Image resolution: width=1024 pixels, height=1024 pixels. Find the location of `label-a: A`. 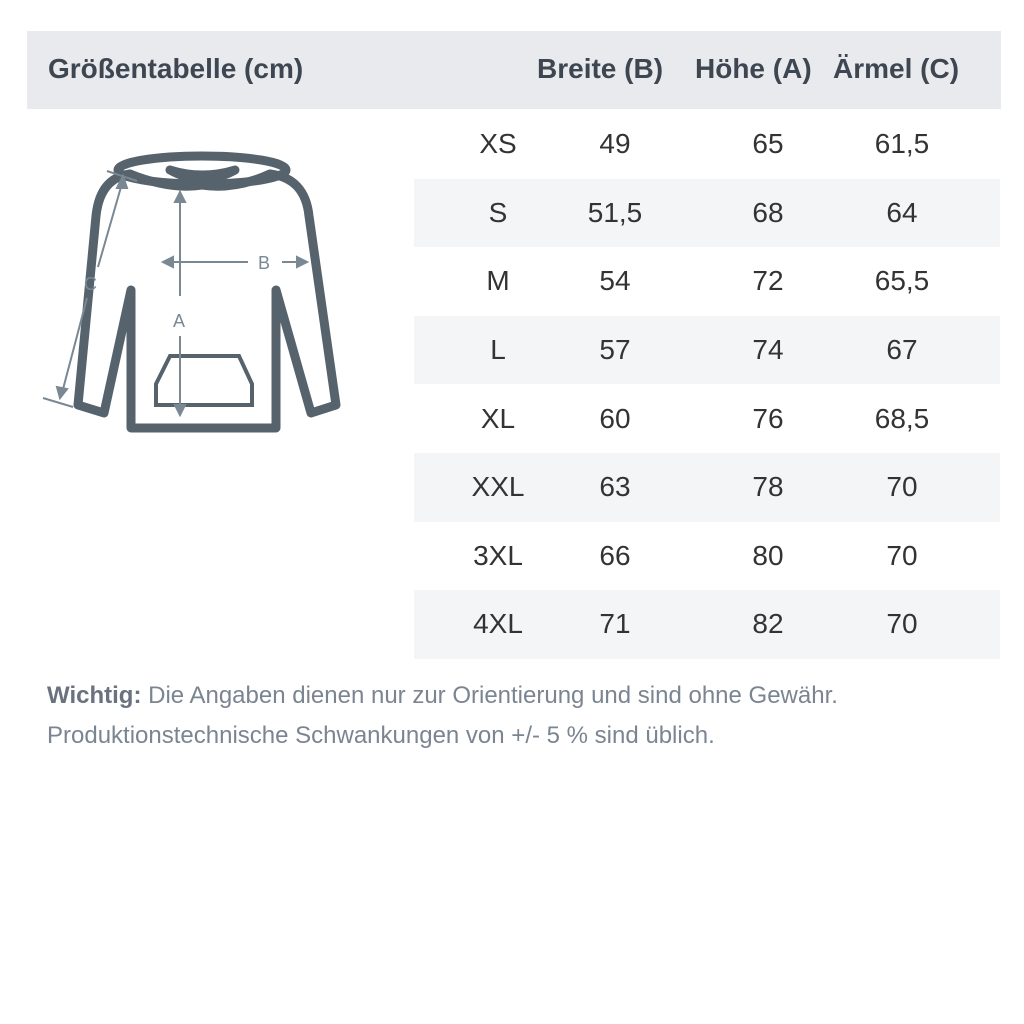

label-a: A is located at coordinates (179, 321).